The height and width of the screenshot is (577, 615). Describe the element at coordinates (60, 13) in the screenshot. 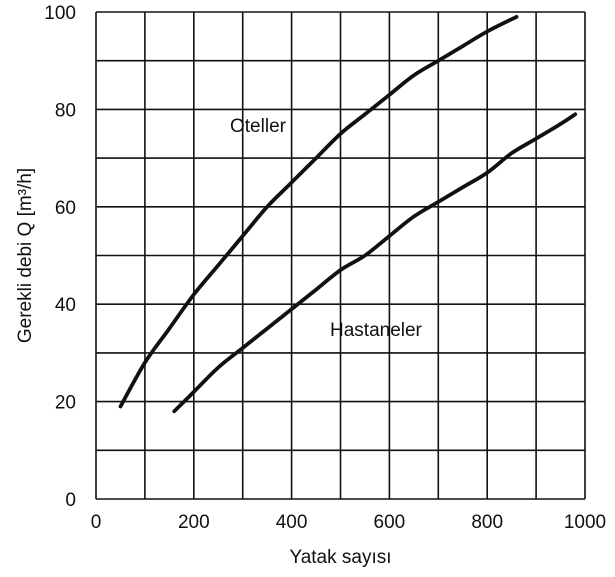

I see `y-tick-label-100: 100` at that location.